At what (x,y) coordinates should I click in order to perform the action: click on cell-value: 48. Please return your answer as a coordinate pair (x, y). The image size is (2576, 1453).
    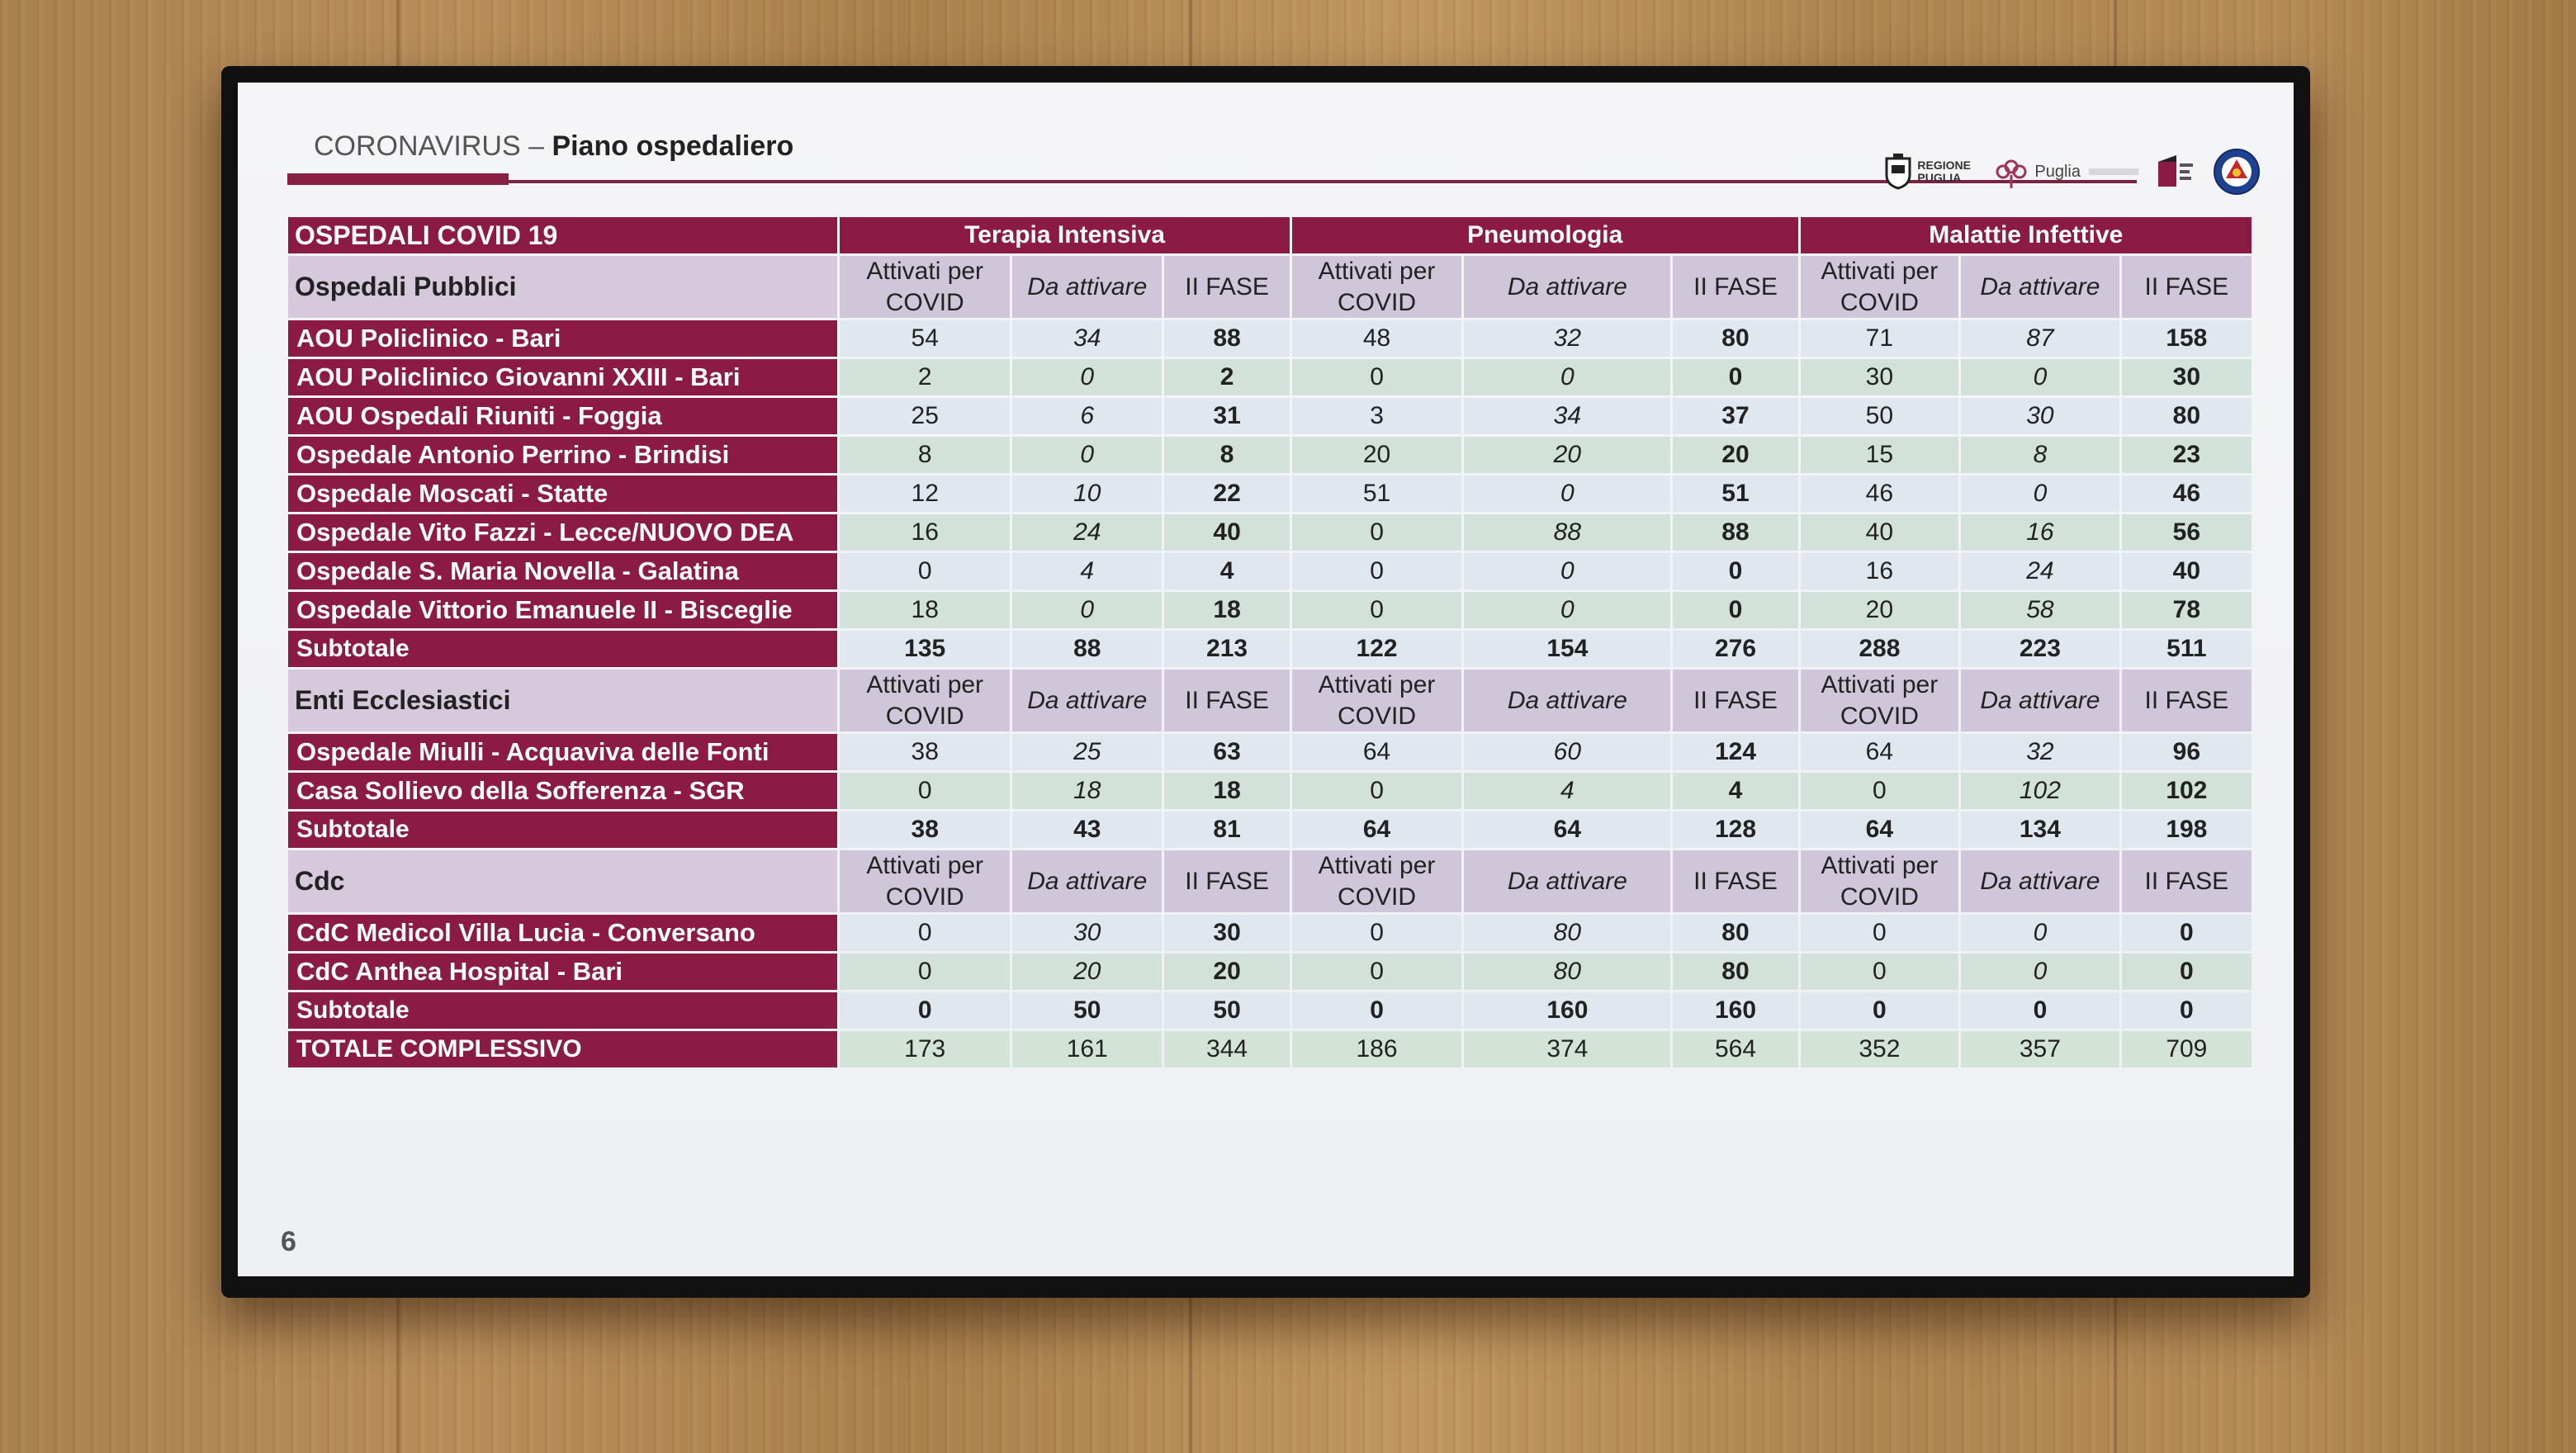
    Looking at the image, I should click on (1376, 338).